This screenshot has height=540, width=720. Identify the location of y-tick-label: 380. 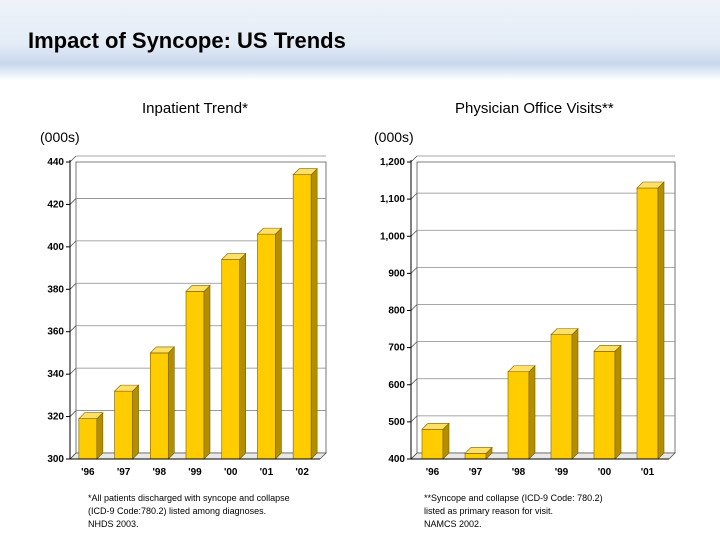
(55, 289).